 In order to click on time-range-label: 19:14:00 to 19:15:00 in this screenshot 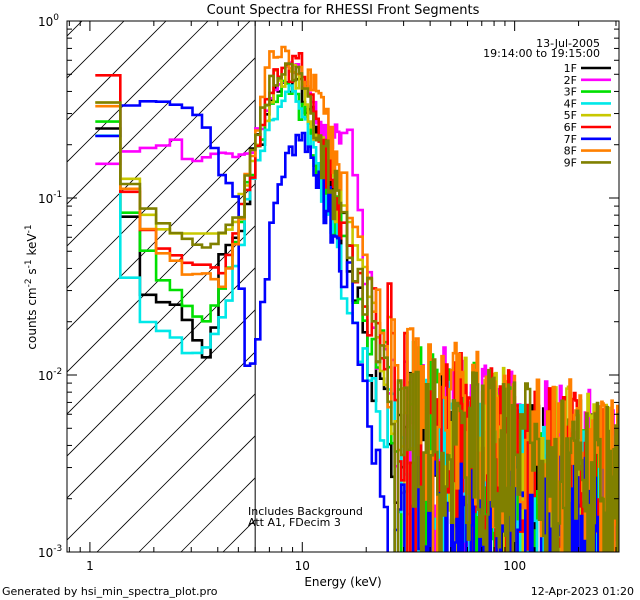, I will do `click(541, 53)`.